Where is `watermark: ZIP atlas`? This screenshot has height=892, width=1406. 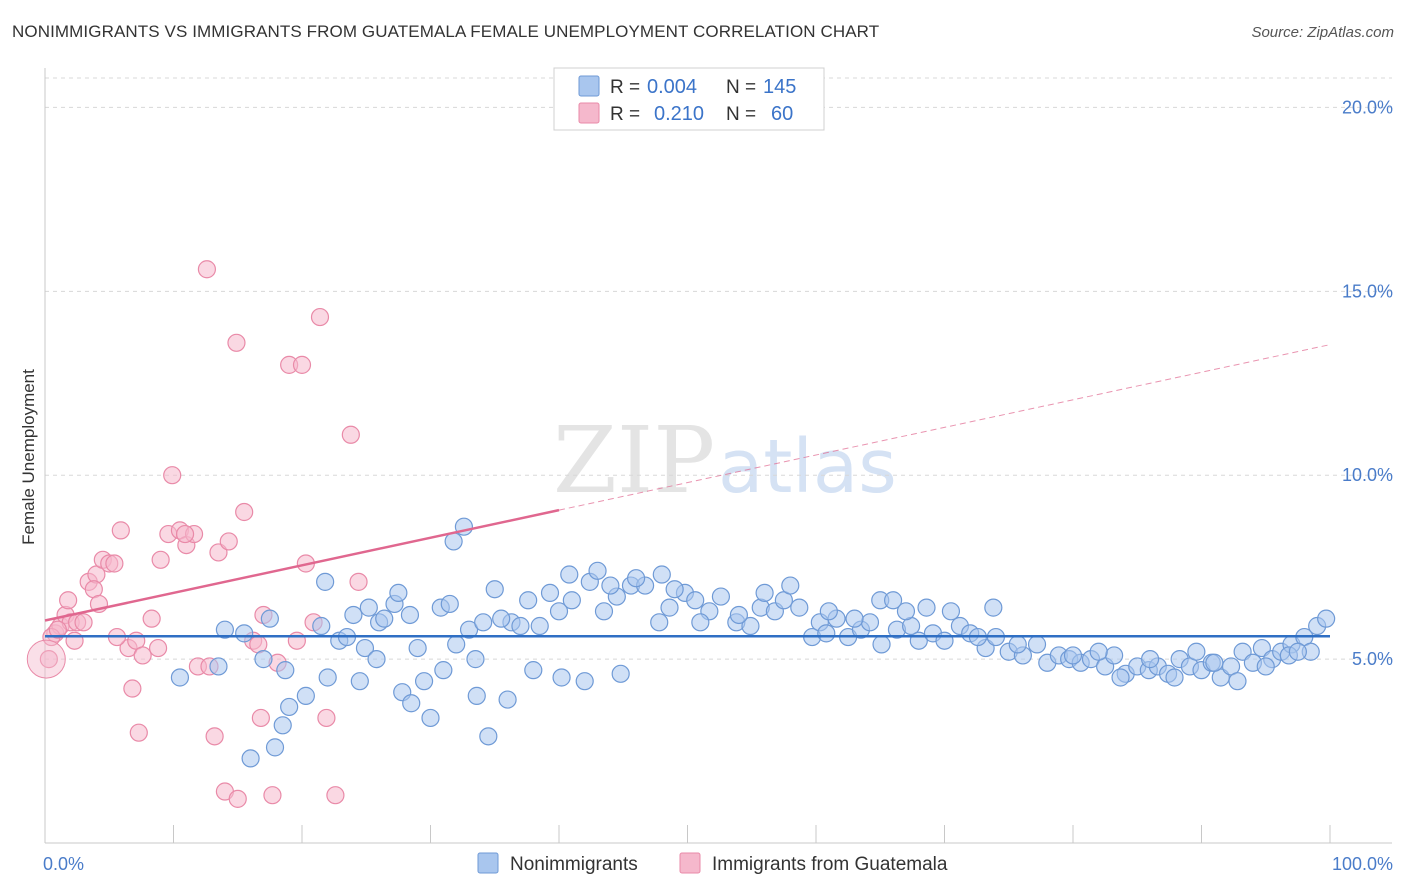 watermark: ZIP atlas is located at coordinates (725, 460).